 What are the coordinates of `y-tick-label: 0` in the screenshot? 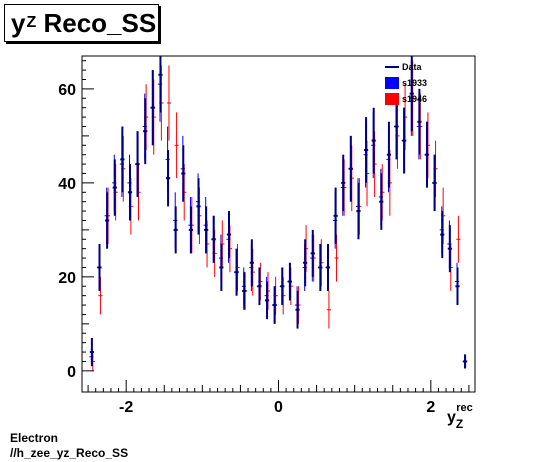 It's located at (71, 372).